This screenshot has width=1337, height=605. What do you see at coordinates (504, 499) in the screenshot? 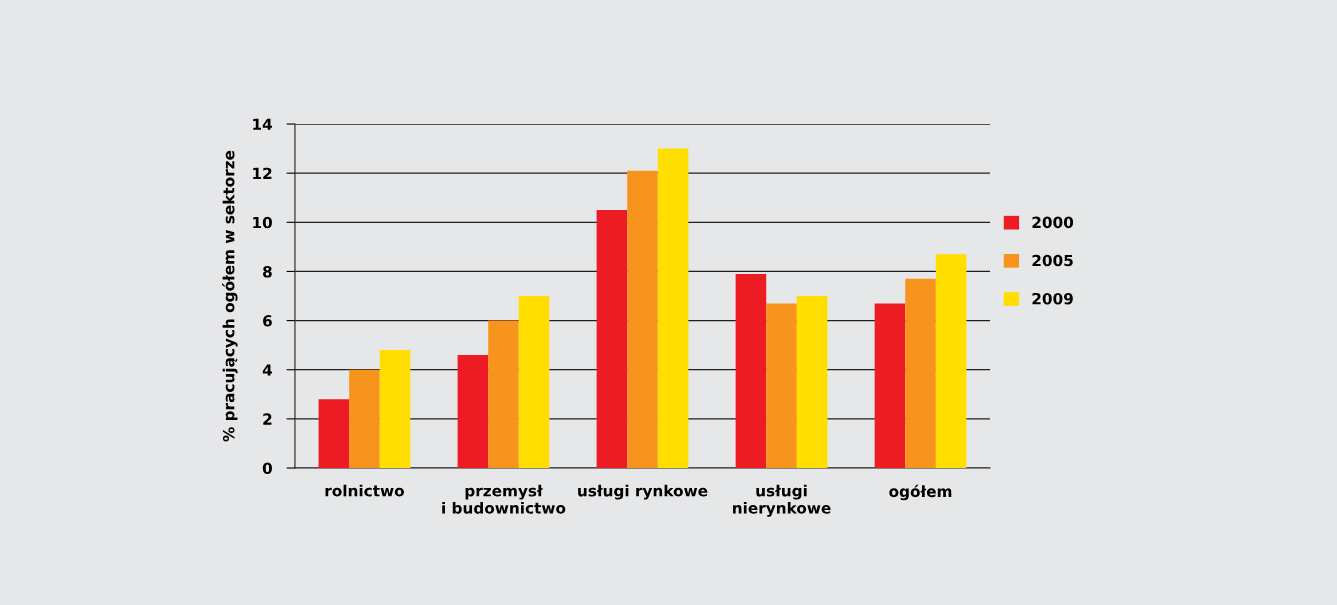
I see `x-tick-label: przemysł i budownictwo` at bounding box center [504, 499].